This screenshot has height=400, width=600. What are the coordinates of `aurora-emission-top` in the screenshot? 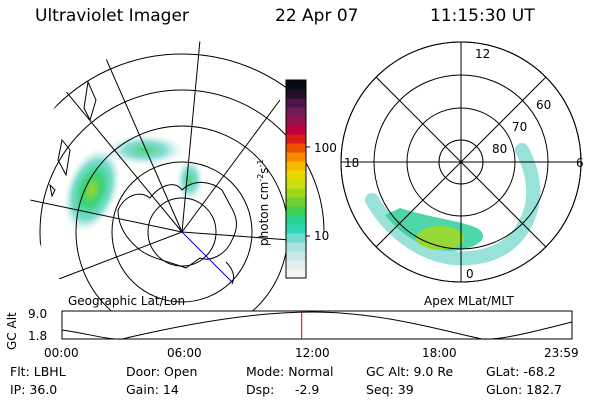 It's located at (145, 150).